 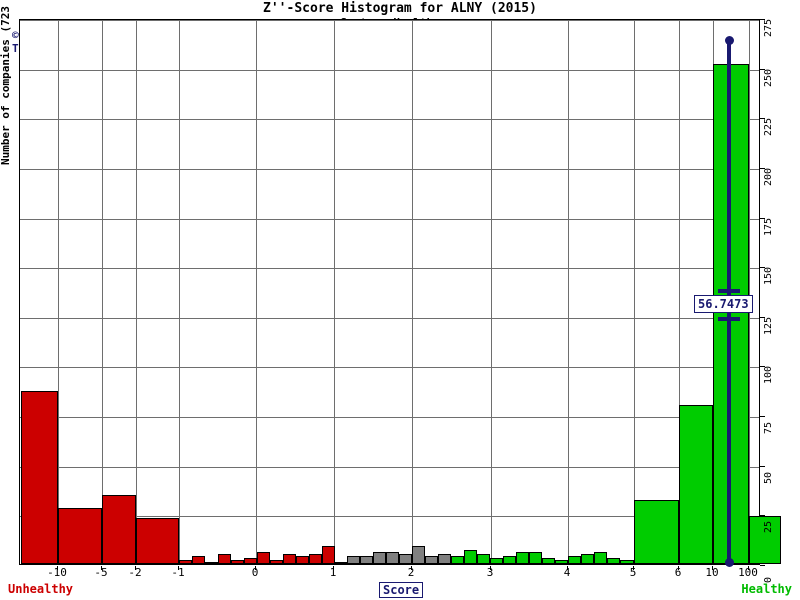 I want to click on healthy-tag: Healthy, so click(x=766, y=589).